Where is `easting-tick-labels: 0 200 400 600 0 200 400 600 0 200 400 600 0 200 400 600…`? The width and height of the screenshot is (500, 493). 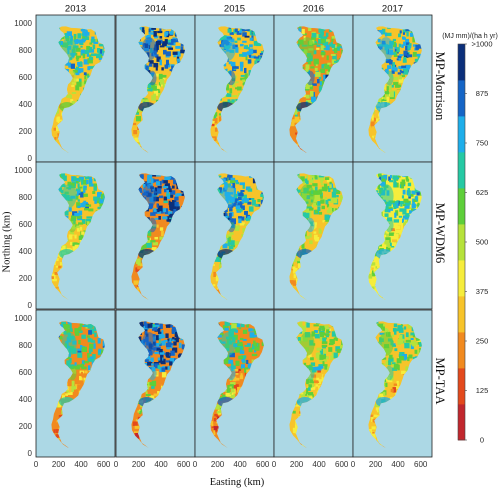
easting-tick-labels: 0 200 400 600 0 200 400 600 0 200 400 600 0 200 400 600… is located at coordinates (231, 464).